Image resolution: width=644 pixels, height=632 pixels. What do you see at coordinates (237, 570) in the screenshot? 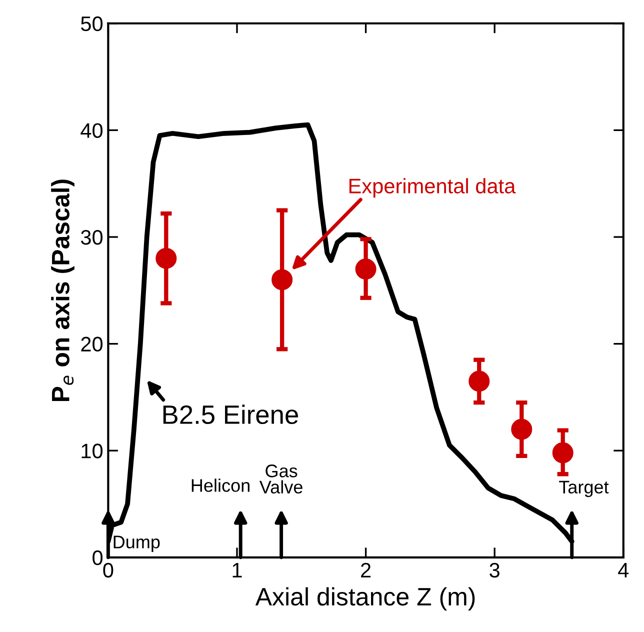
I see `x-tick-label: 1` at bounding box center [237, 570].